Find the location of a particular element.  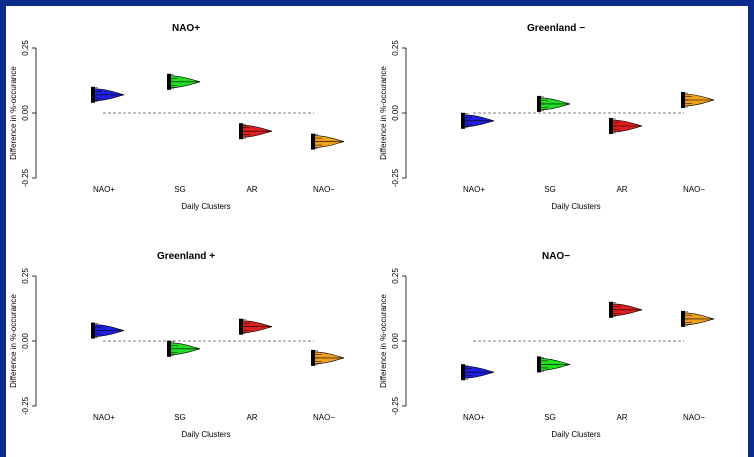

chart-title: NAO− is located at coordinates (556, 256).